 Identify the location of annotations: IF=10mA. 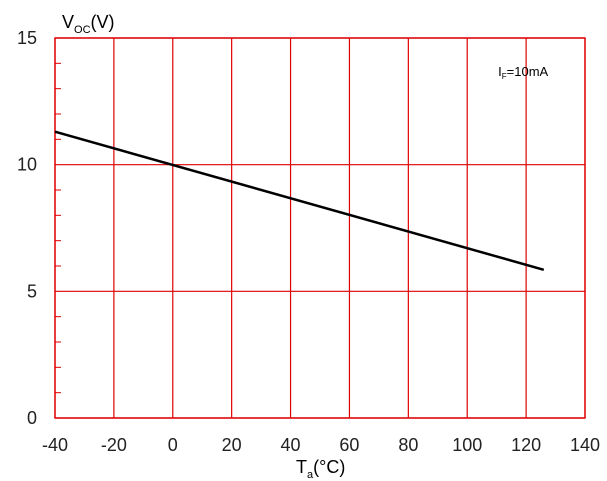
(523, 72).